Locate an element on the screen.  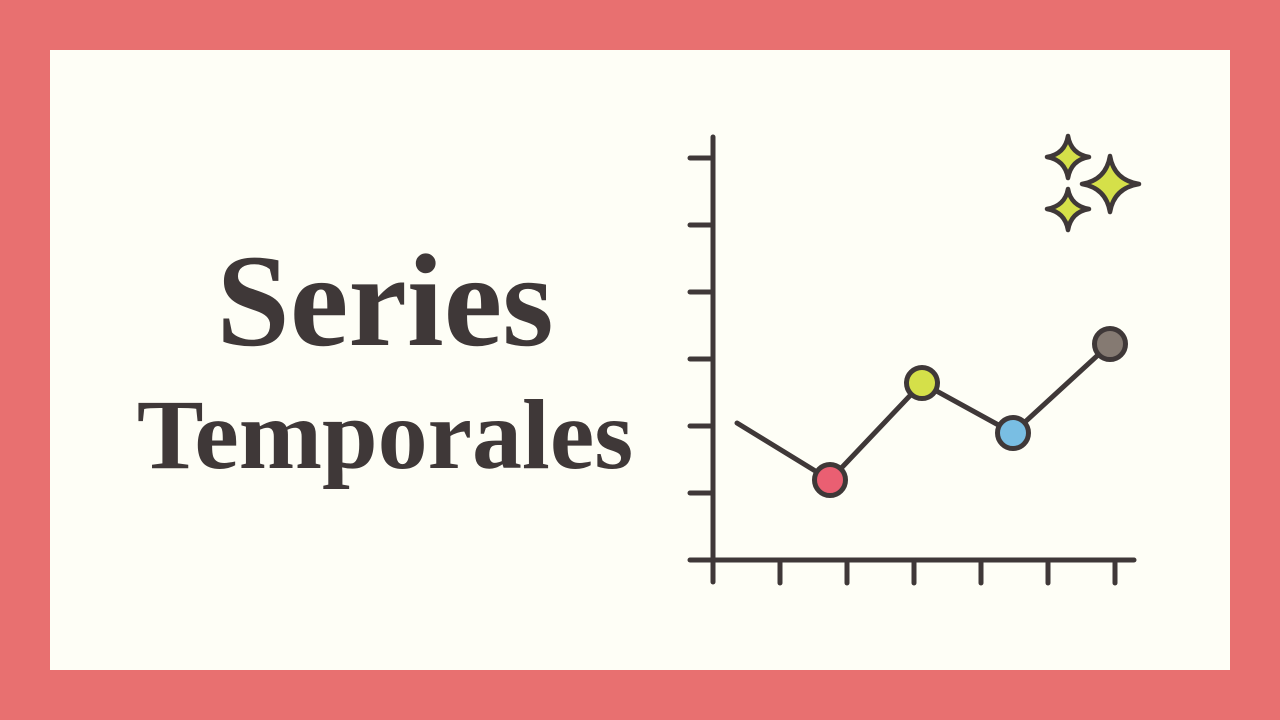
chart-points is located at coordinates (970, 412).